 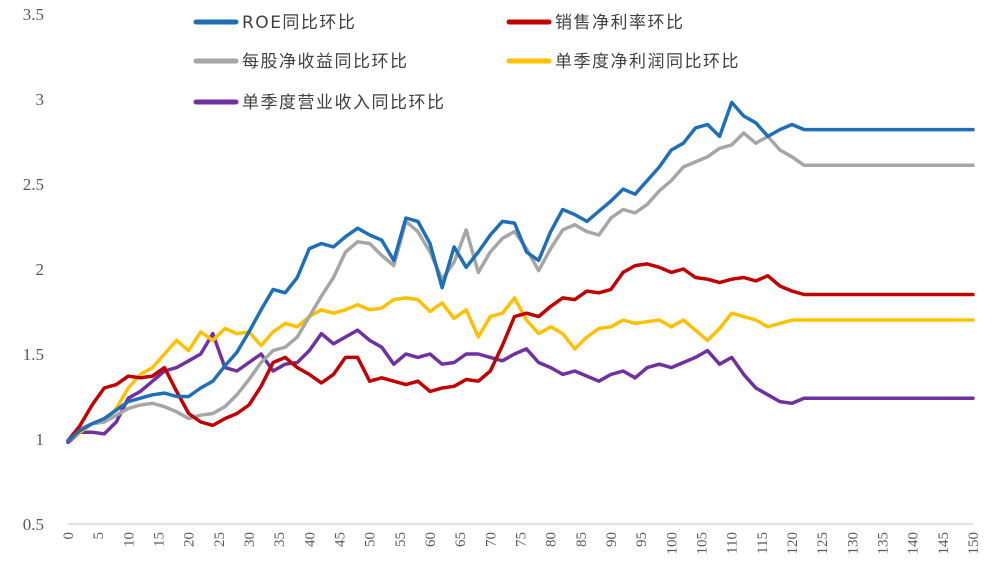 I want to click on y-tick-label: 1, so click(x=40, y=439).